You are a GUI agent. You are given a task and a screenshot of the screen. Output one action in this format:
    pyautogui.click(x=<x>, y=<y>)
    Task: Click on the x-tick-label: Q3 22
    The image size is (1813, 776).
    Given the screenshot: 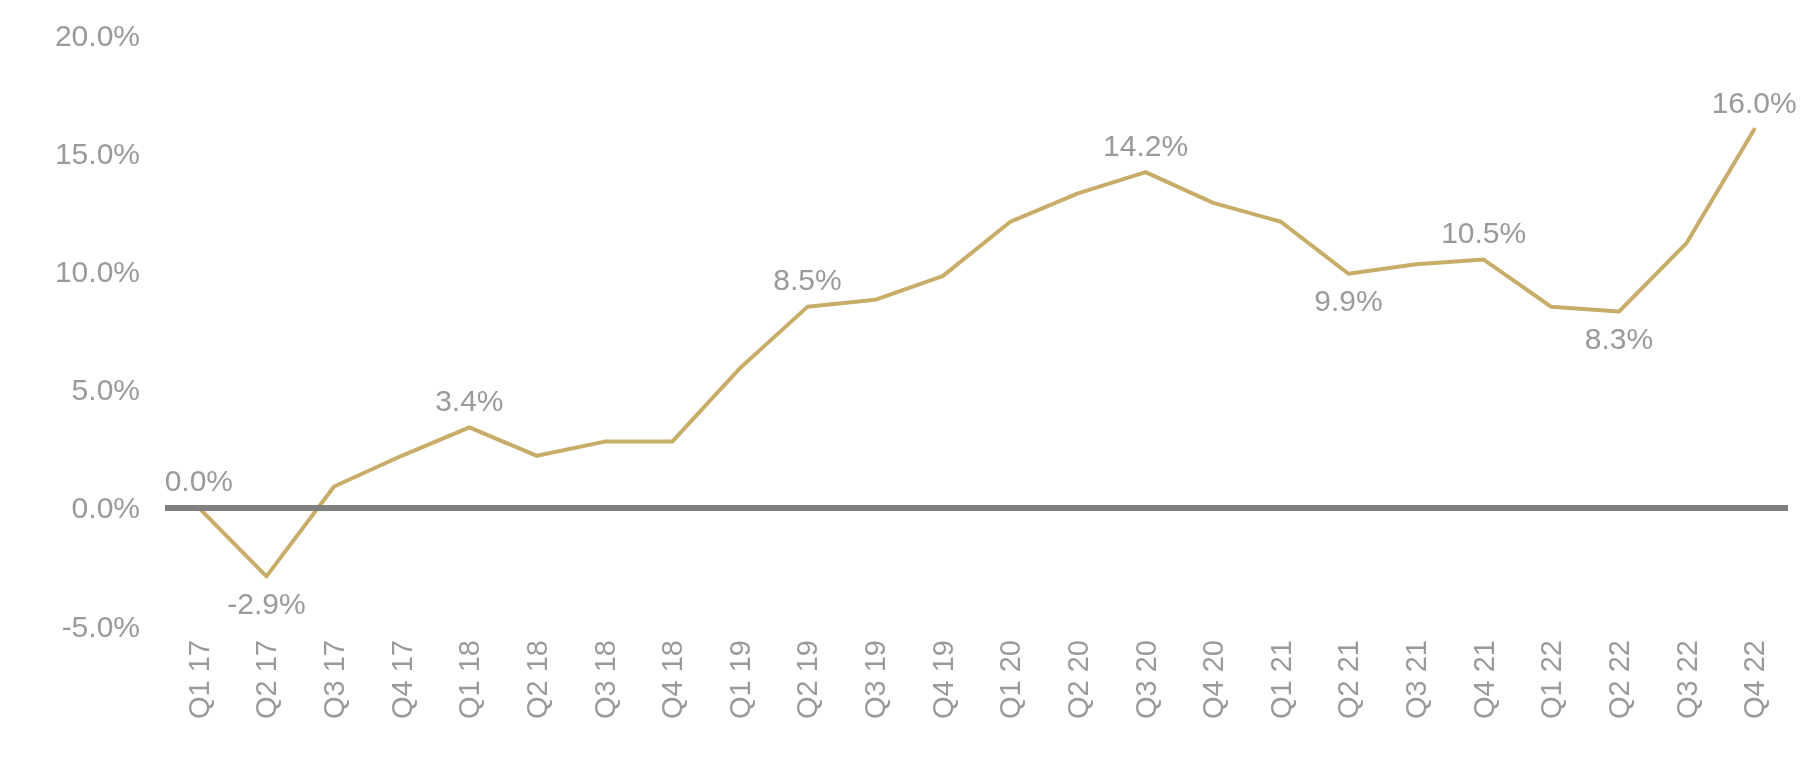 What is the action you would take?
    pyautogui.click(x=1686, y=679)
    